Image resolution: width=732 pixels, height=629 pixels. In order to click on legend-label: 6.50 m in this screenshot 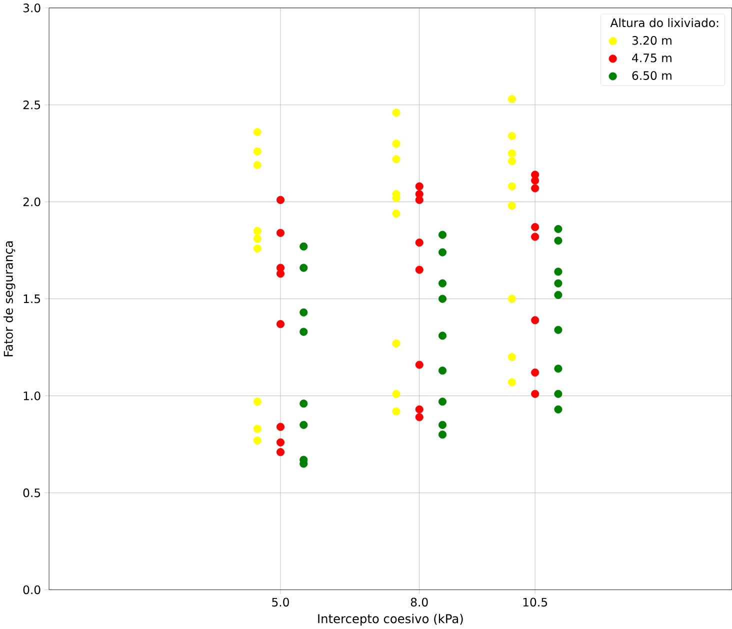, I will do `click(652, 75)`.